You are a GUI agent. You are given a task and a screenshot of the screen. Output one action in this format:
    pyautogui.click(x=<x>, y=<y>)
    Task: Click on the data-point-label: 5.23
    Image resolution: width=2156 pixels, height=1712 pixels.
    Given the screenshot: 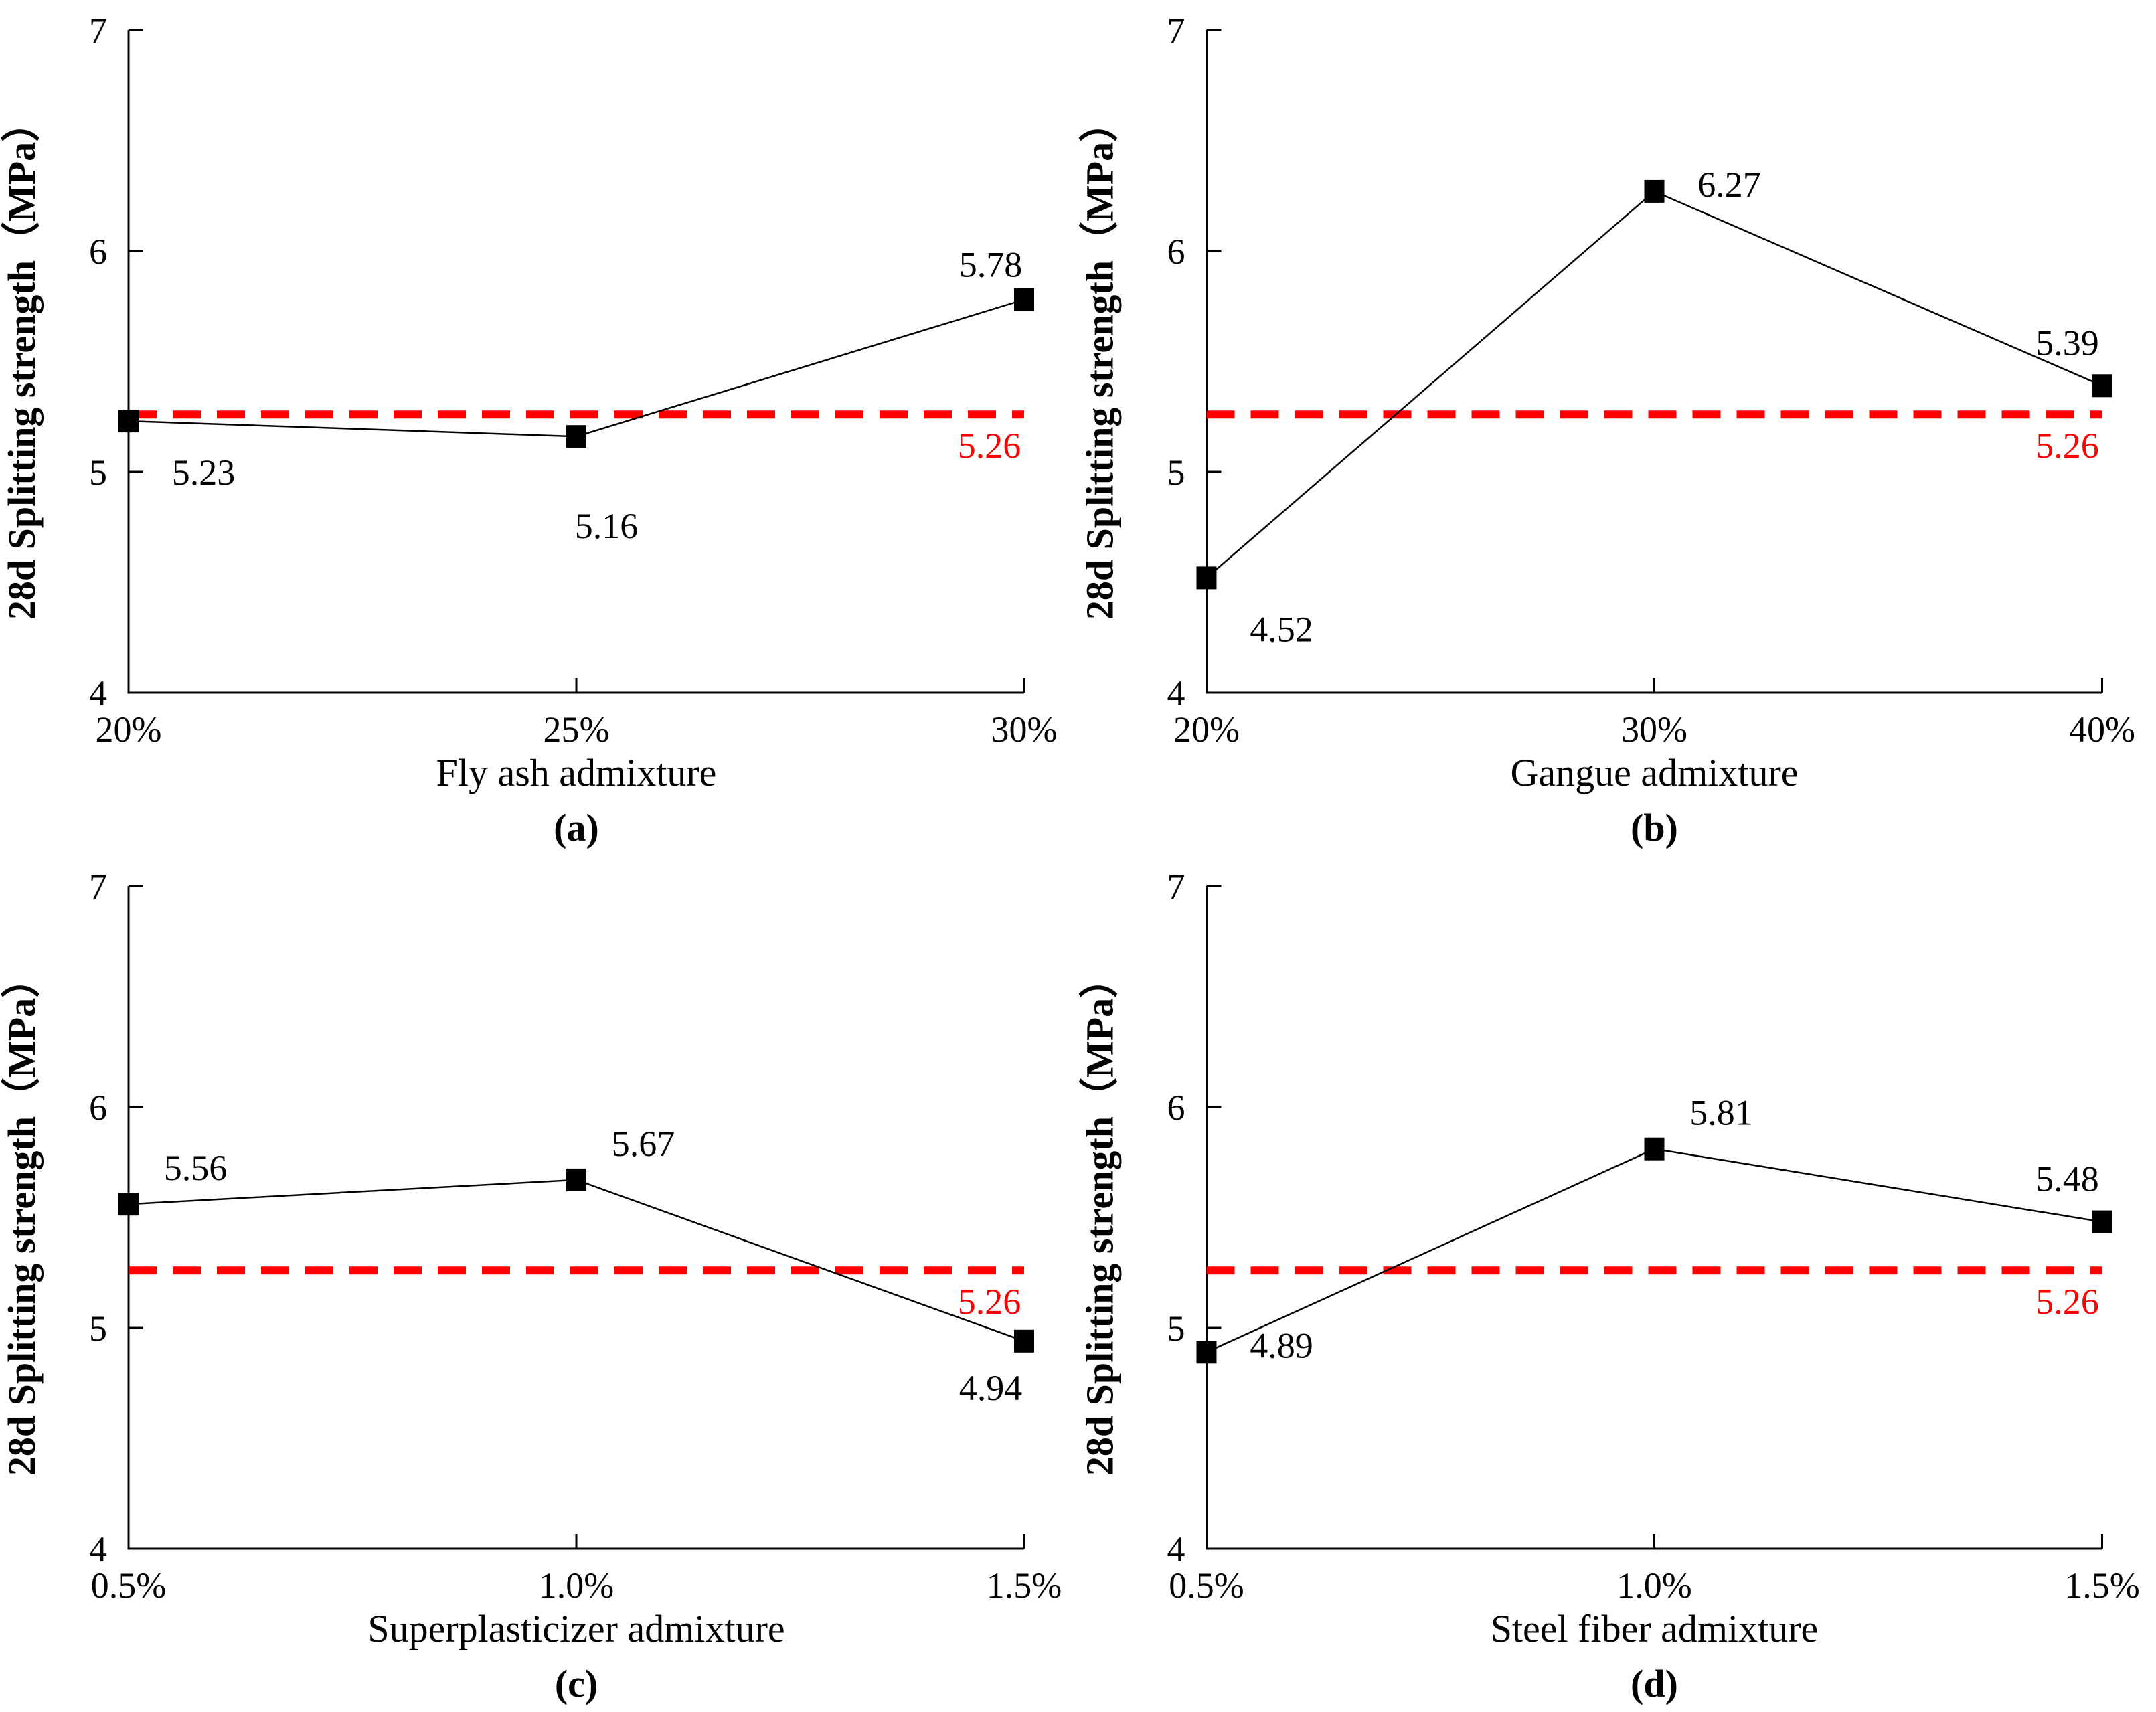 What is the action you would take?
    pyautogui.click(x=204, y=472)
    